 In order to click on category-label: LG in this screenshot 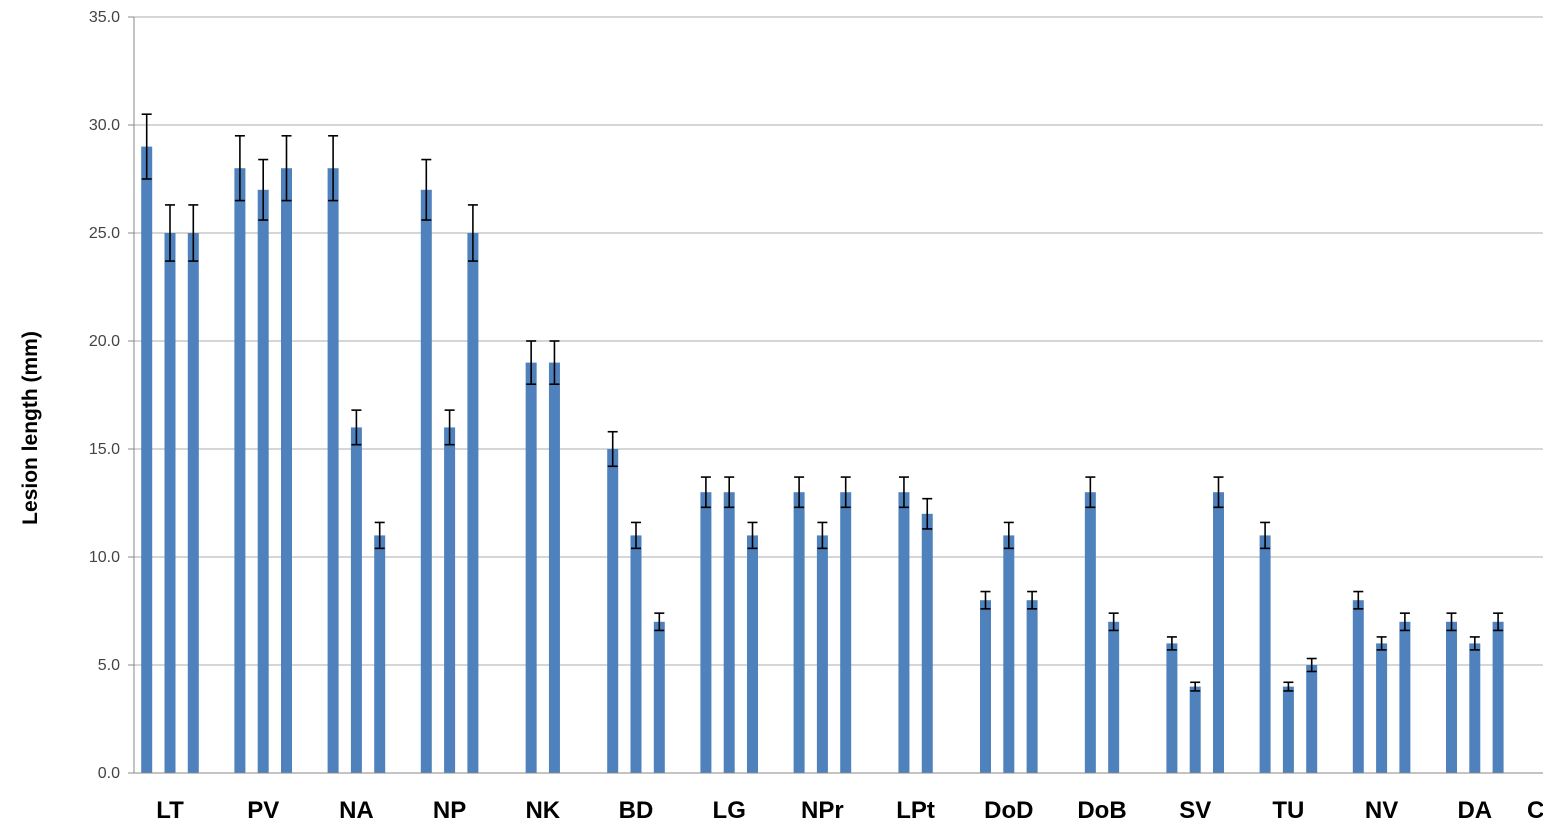, I will do `click(729, 810)`.